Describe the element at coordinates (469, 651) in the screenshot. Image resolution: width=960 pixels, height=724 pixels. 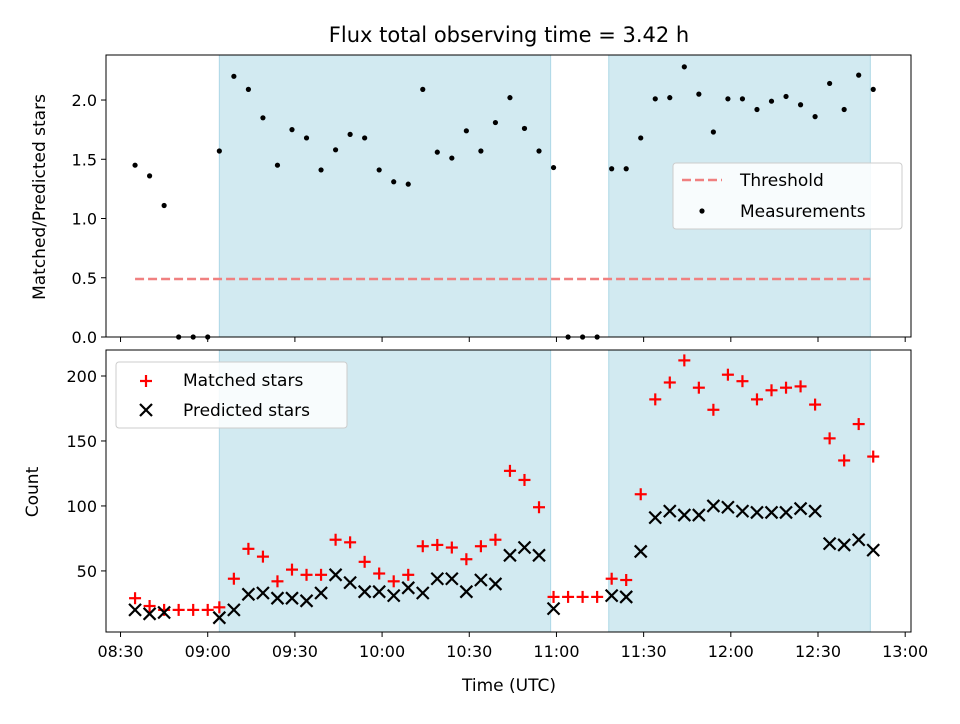
I see `x-tick-label: 10:30` at that location.